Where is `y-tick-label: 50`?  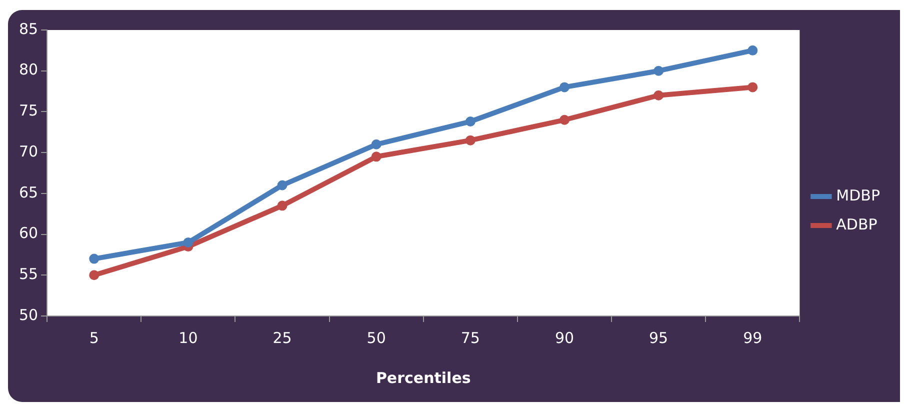
y-tick-label: 50 is located at coordinates (28, 315).